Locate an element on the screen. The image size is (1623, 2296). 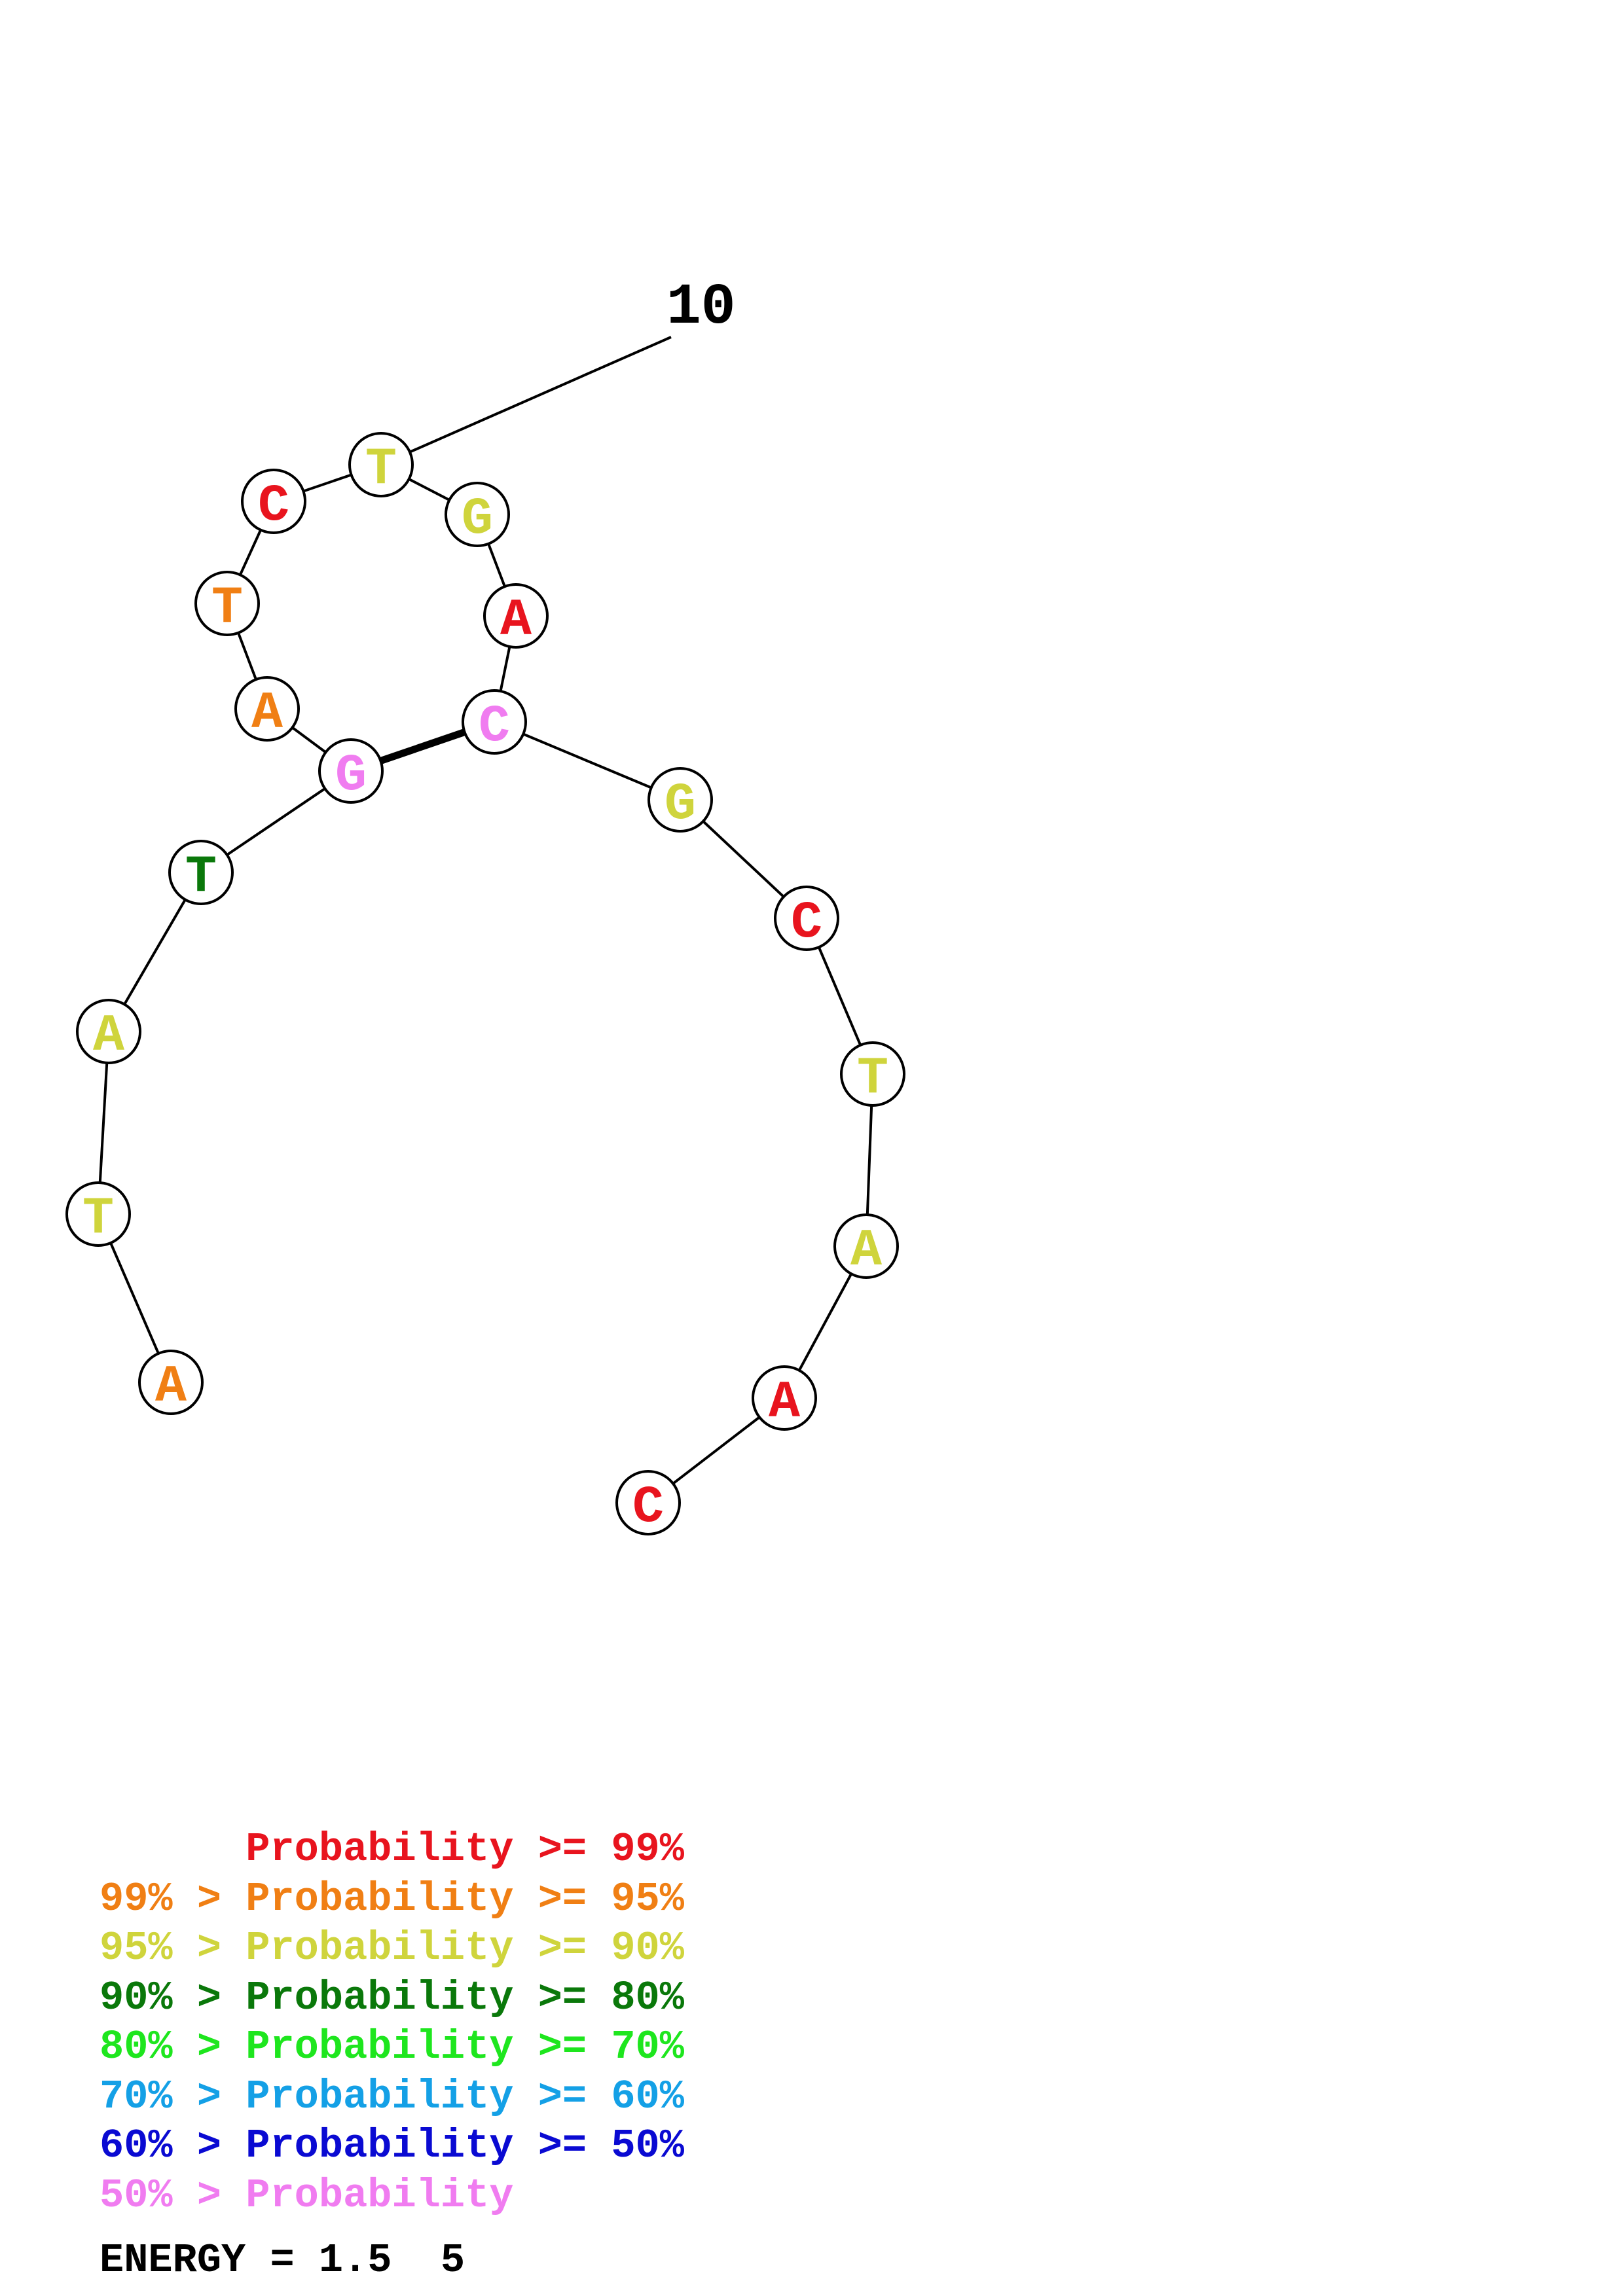
nucleotide-17: T is located at coordinates (98, 1215).